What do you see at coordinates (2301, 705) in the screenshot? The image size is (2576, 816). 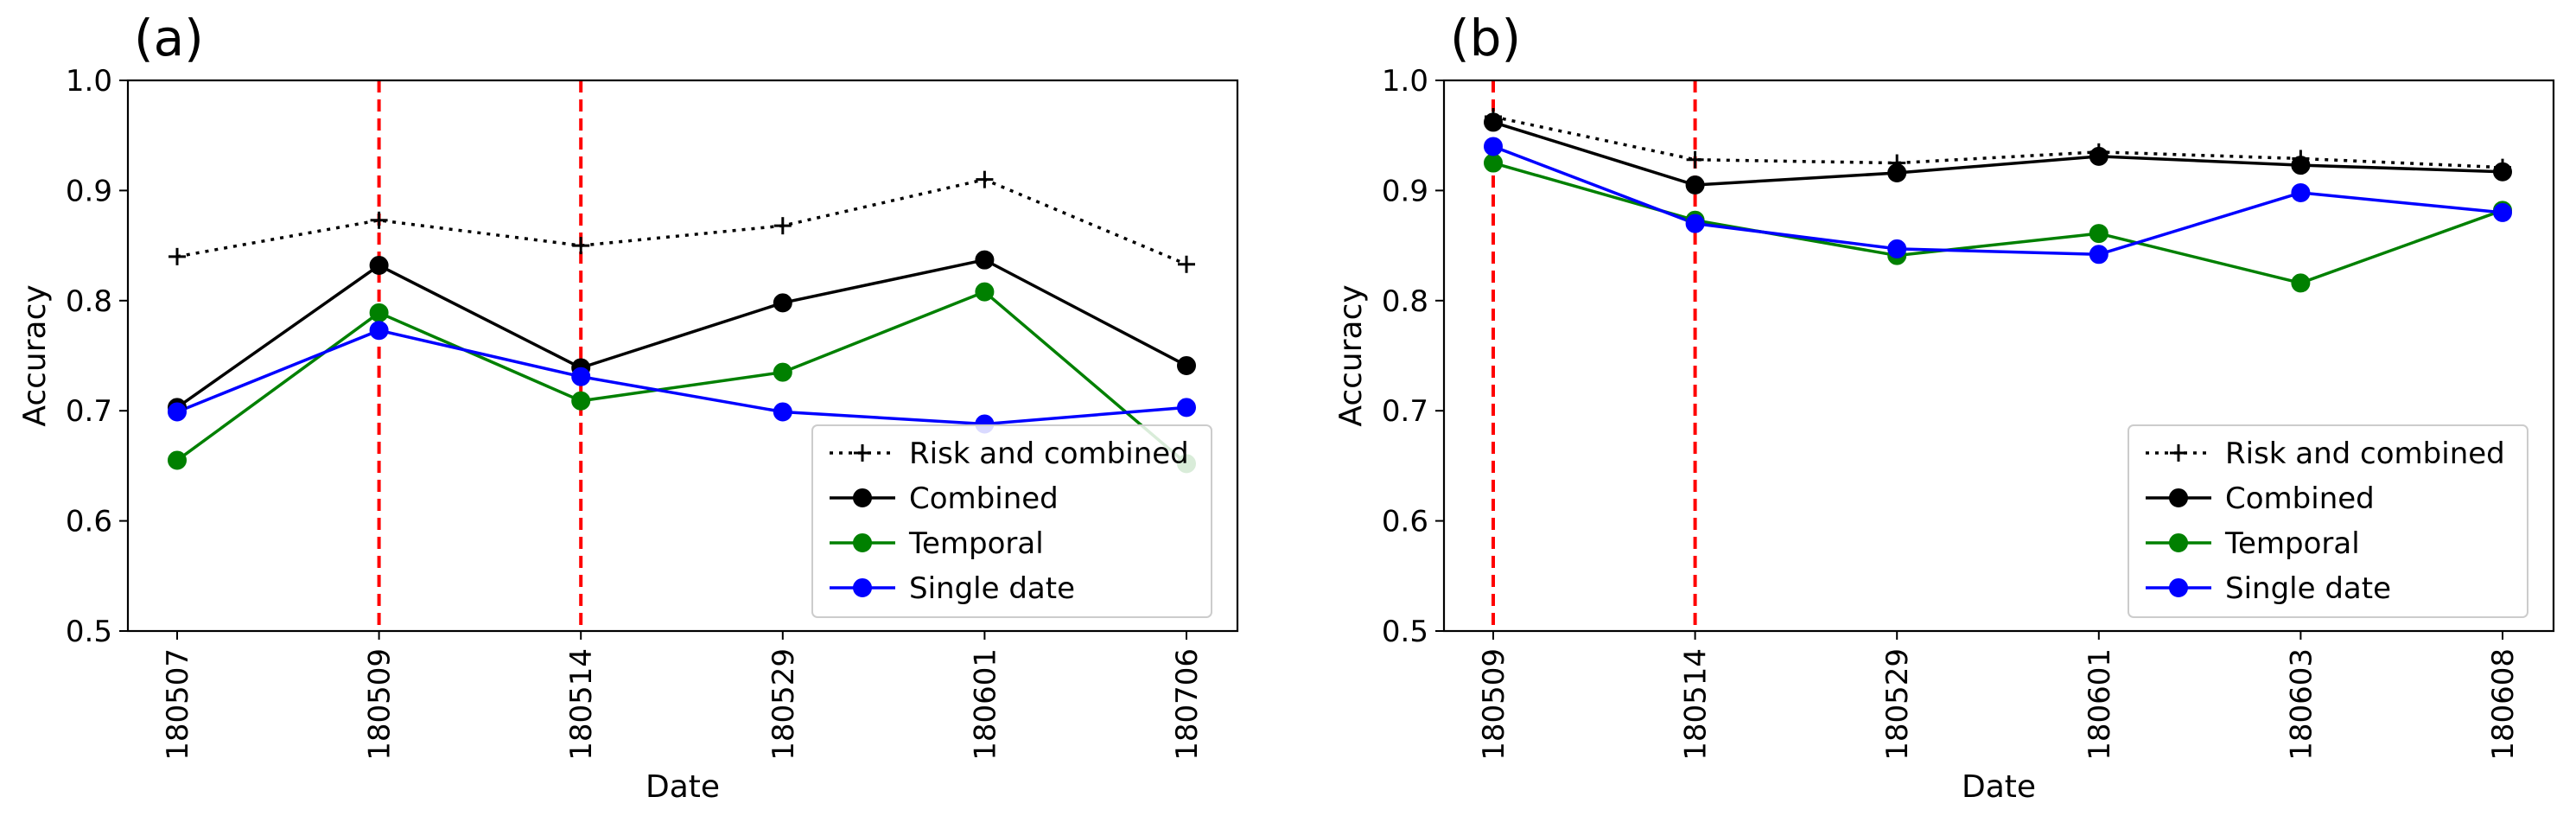 I see `x-tick-label: 180603` at bounding box center [2301, 705].